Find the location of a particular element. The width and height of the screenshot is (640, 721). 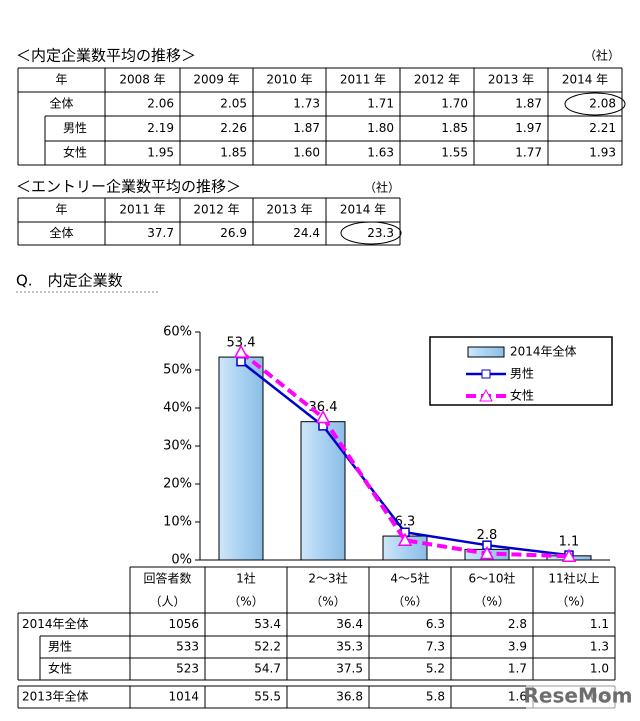

cell: 36.8 is located at coordinates (349, 697).